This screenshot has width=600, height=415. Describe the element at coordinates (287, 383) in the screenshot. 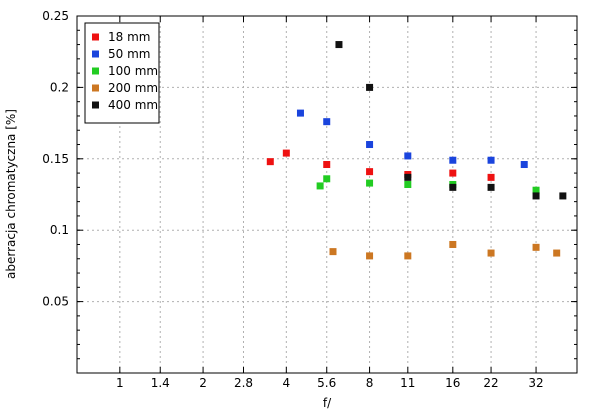

I see `x-tick-label: 4` at that location.